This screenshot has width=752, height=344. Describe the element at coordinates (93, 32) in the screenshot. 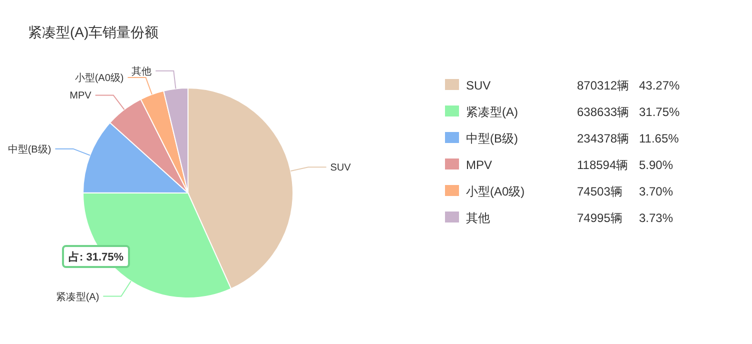

I see `chart-title: 紧凑型(A)车销量份额` at that location.